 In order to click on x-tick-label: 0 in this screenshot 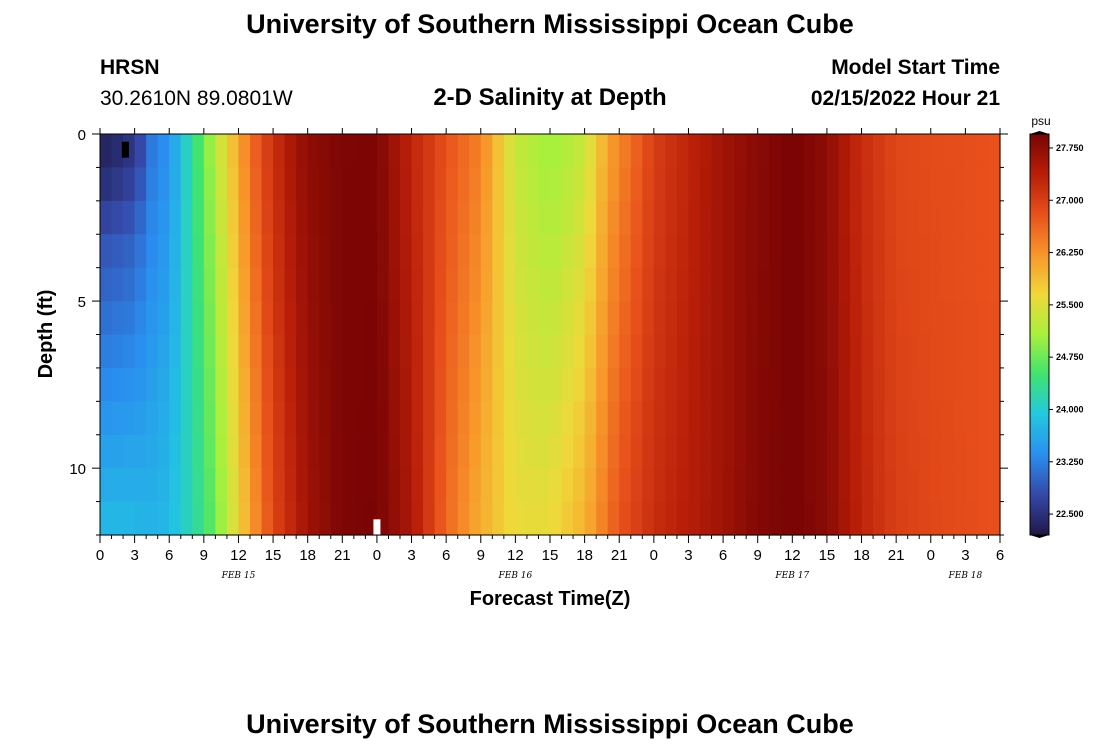, I will do `click(100, 555)`.